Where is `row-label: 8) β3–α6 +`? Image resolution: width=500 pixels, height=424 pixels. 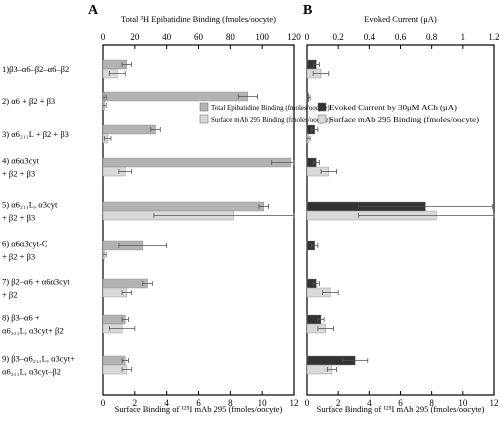
row-label: 8) β3–α6 + is located at coordinates (21, 318).